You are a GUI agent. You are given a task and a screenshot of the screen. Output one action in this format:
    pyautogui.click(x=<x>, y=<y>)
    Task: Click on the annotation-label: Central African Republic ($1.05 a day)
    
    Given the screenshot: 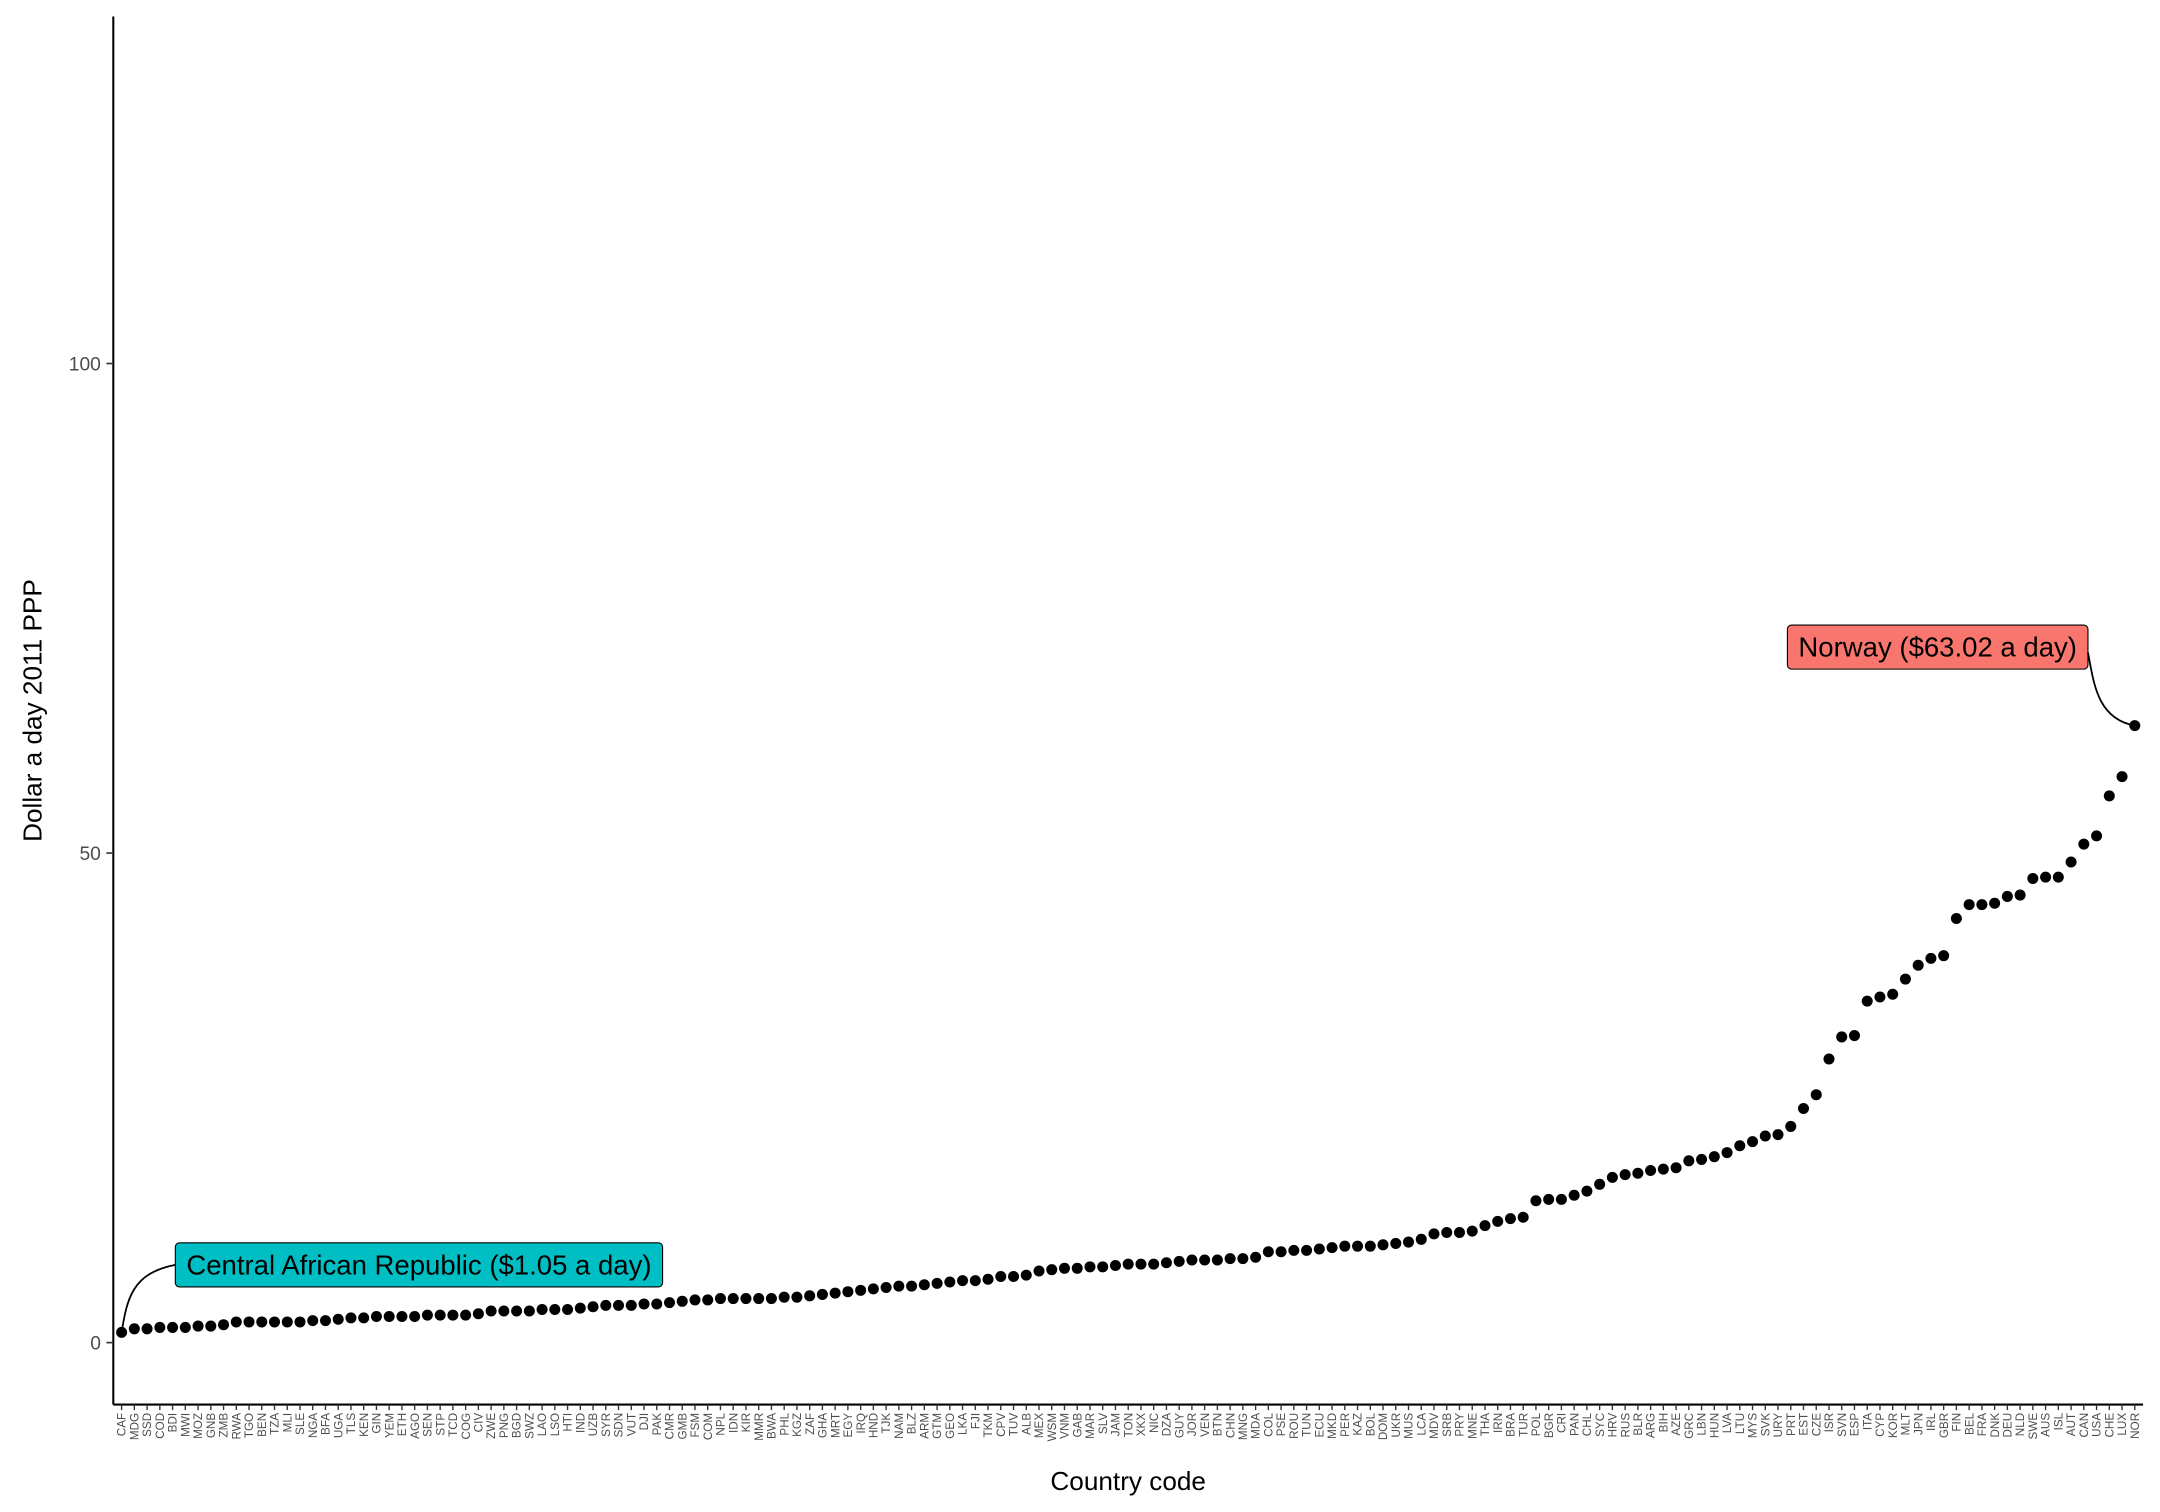 What is the action you would take?
    pyautogui.click(x=418, y=1264)
    